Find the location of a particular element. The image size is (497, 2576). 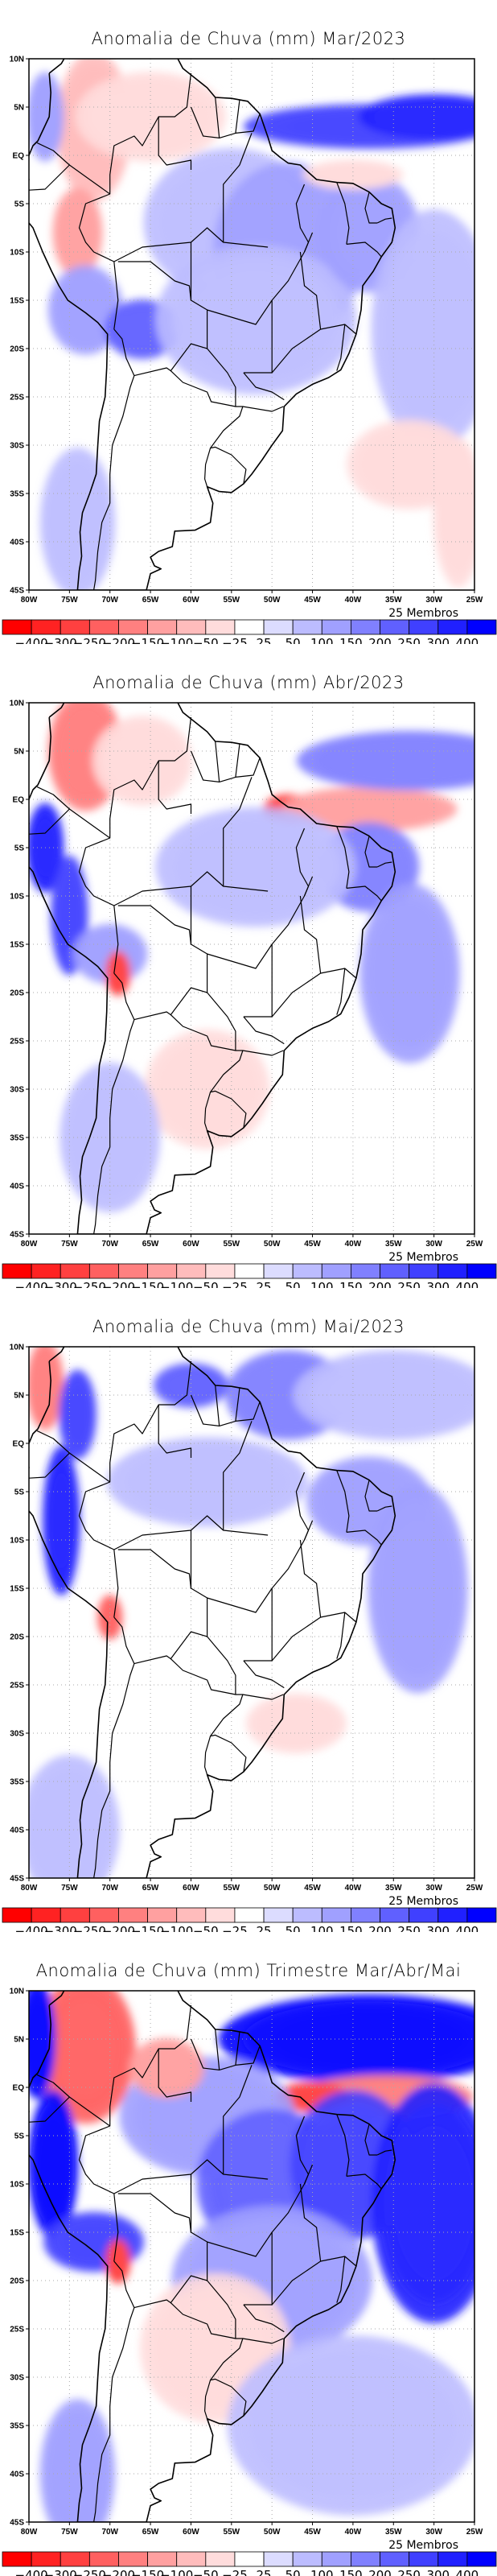

lat-tick-label: 30S is located at coordinates (17, 446).